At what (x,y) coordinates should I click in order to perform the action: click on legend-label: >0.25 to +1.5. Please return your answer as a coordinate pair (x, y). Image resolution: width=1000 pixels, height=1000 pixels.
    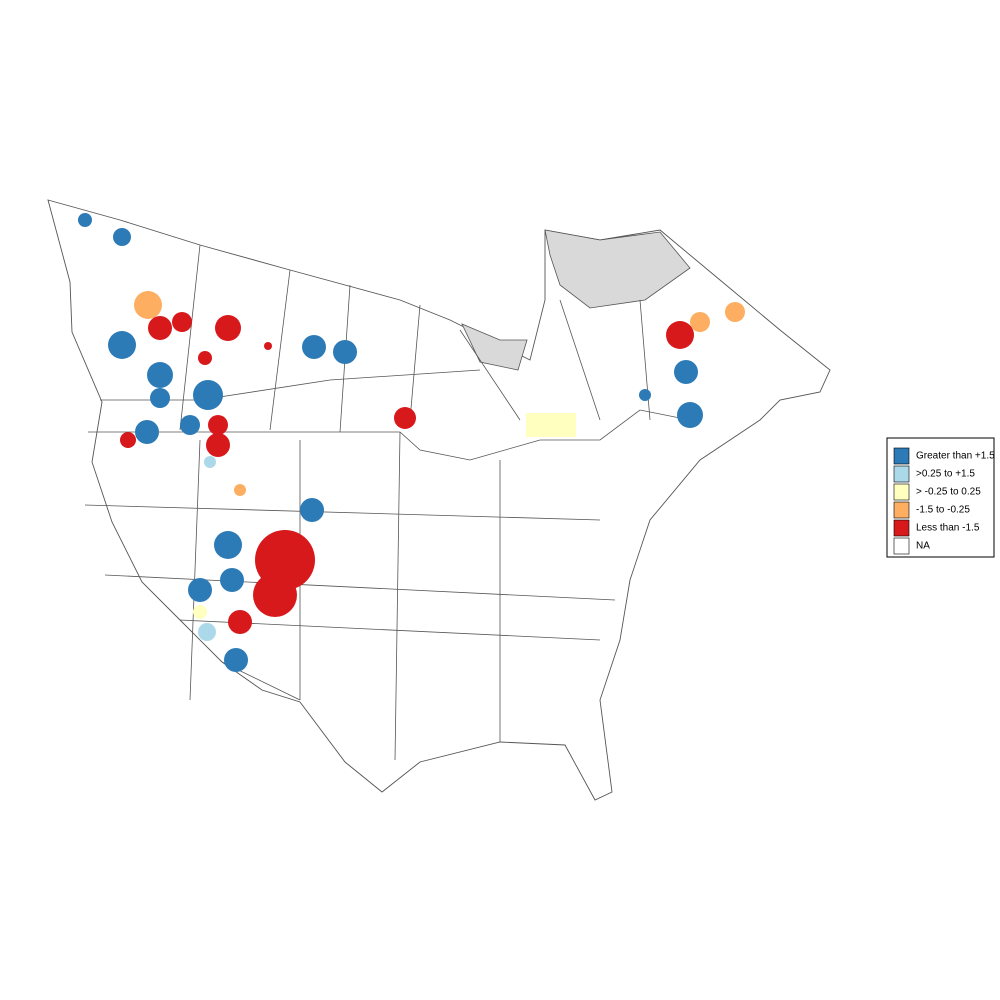
    Looking at the image, I should click on (945, 474).